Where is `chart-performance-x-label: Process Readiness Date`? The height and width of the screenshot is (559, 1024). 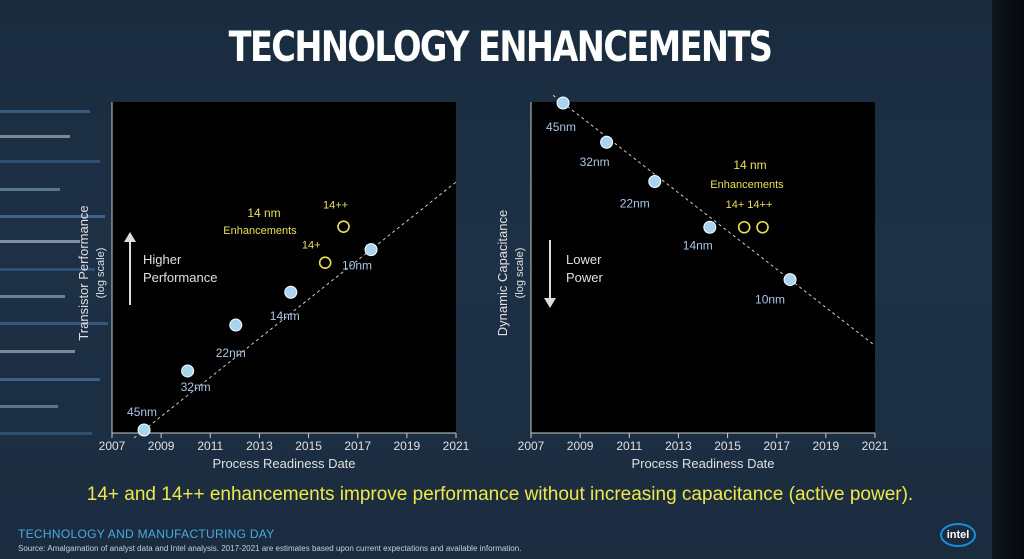 chart-performance-x-label: Process Readiness Date is located at coordinates (283, 463).